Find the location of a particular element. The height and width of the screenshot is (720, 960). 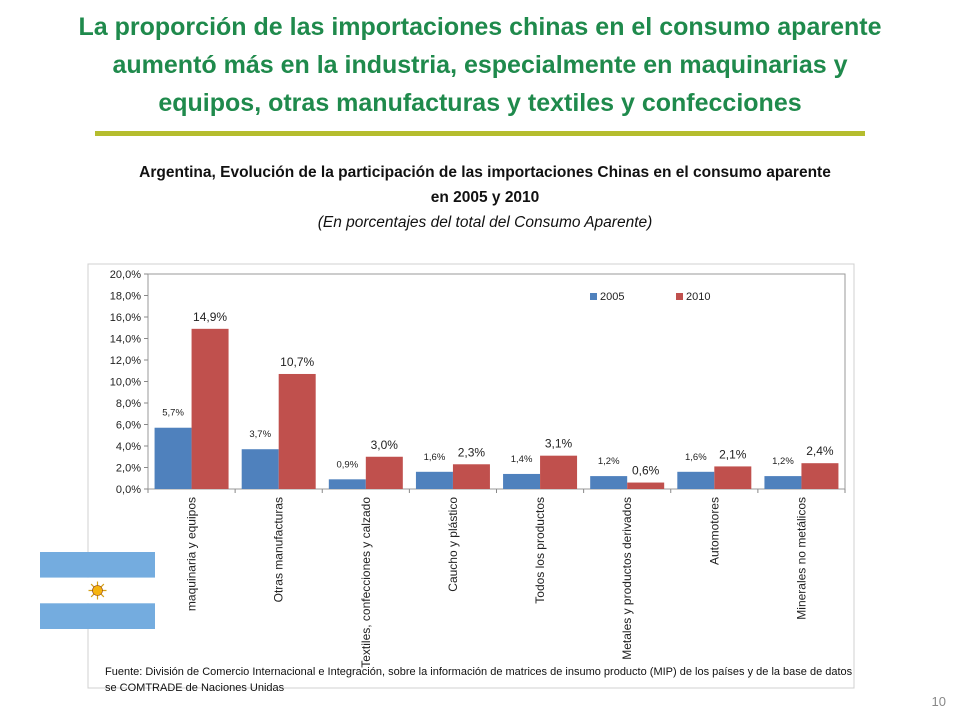

x-tick-label: Metales y productos derivados is located at coordinates (627, 578).